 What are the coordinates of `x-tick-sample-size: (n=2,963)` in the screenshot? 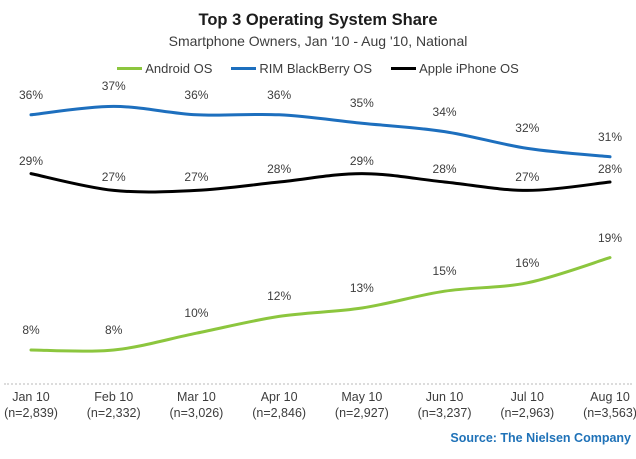 It's located at (527, 413).